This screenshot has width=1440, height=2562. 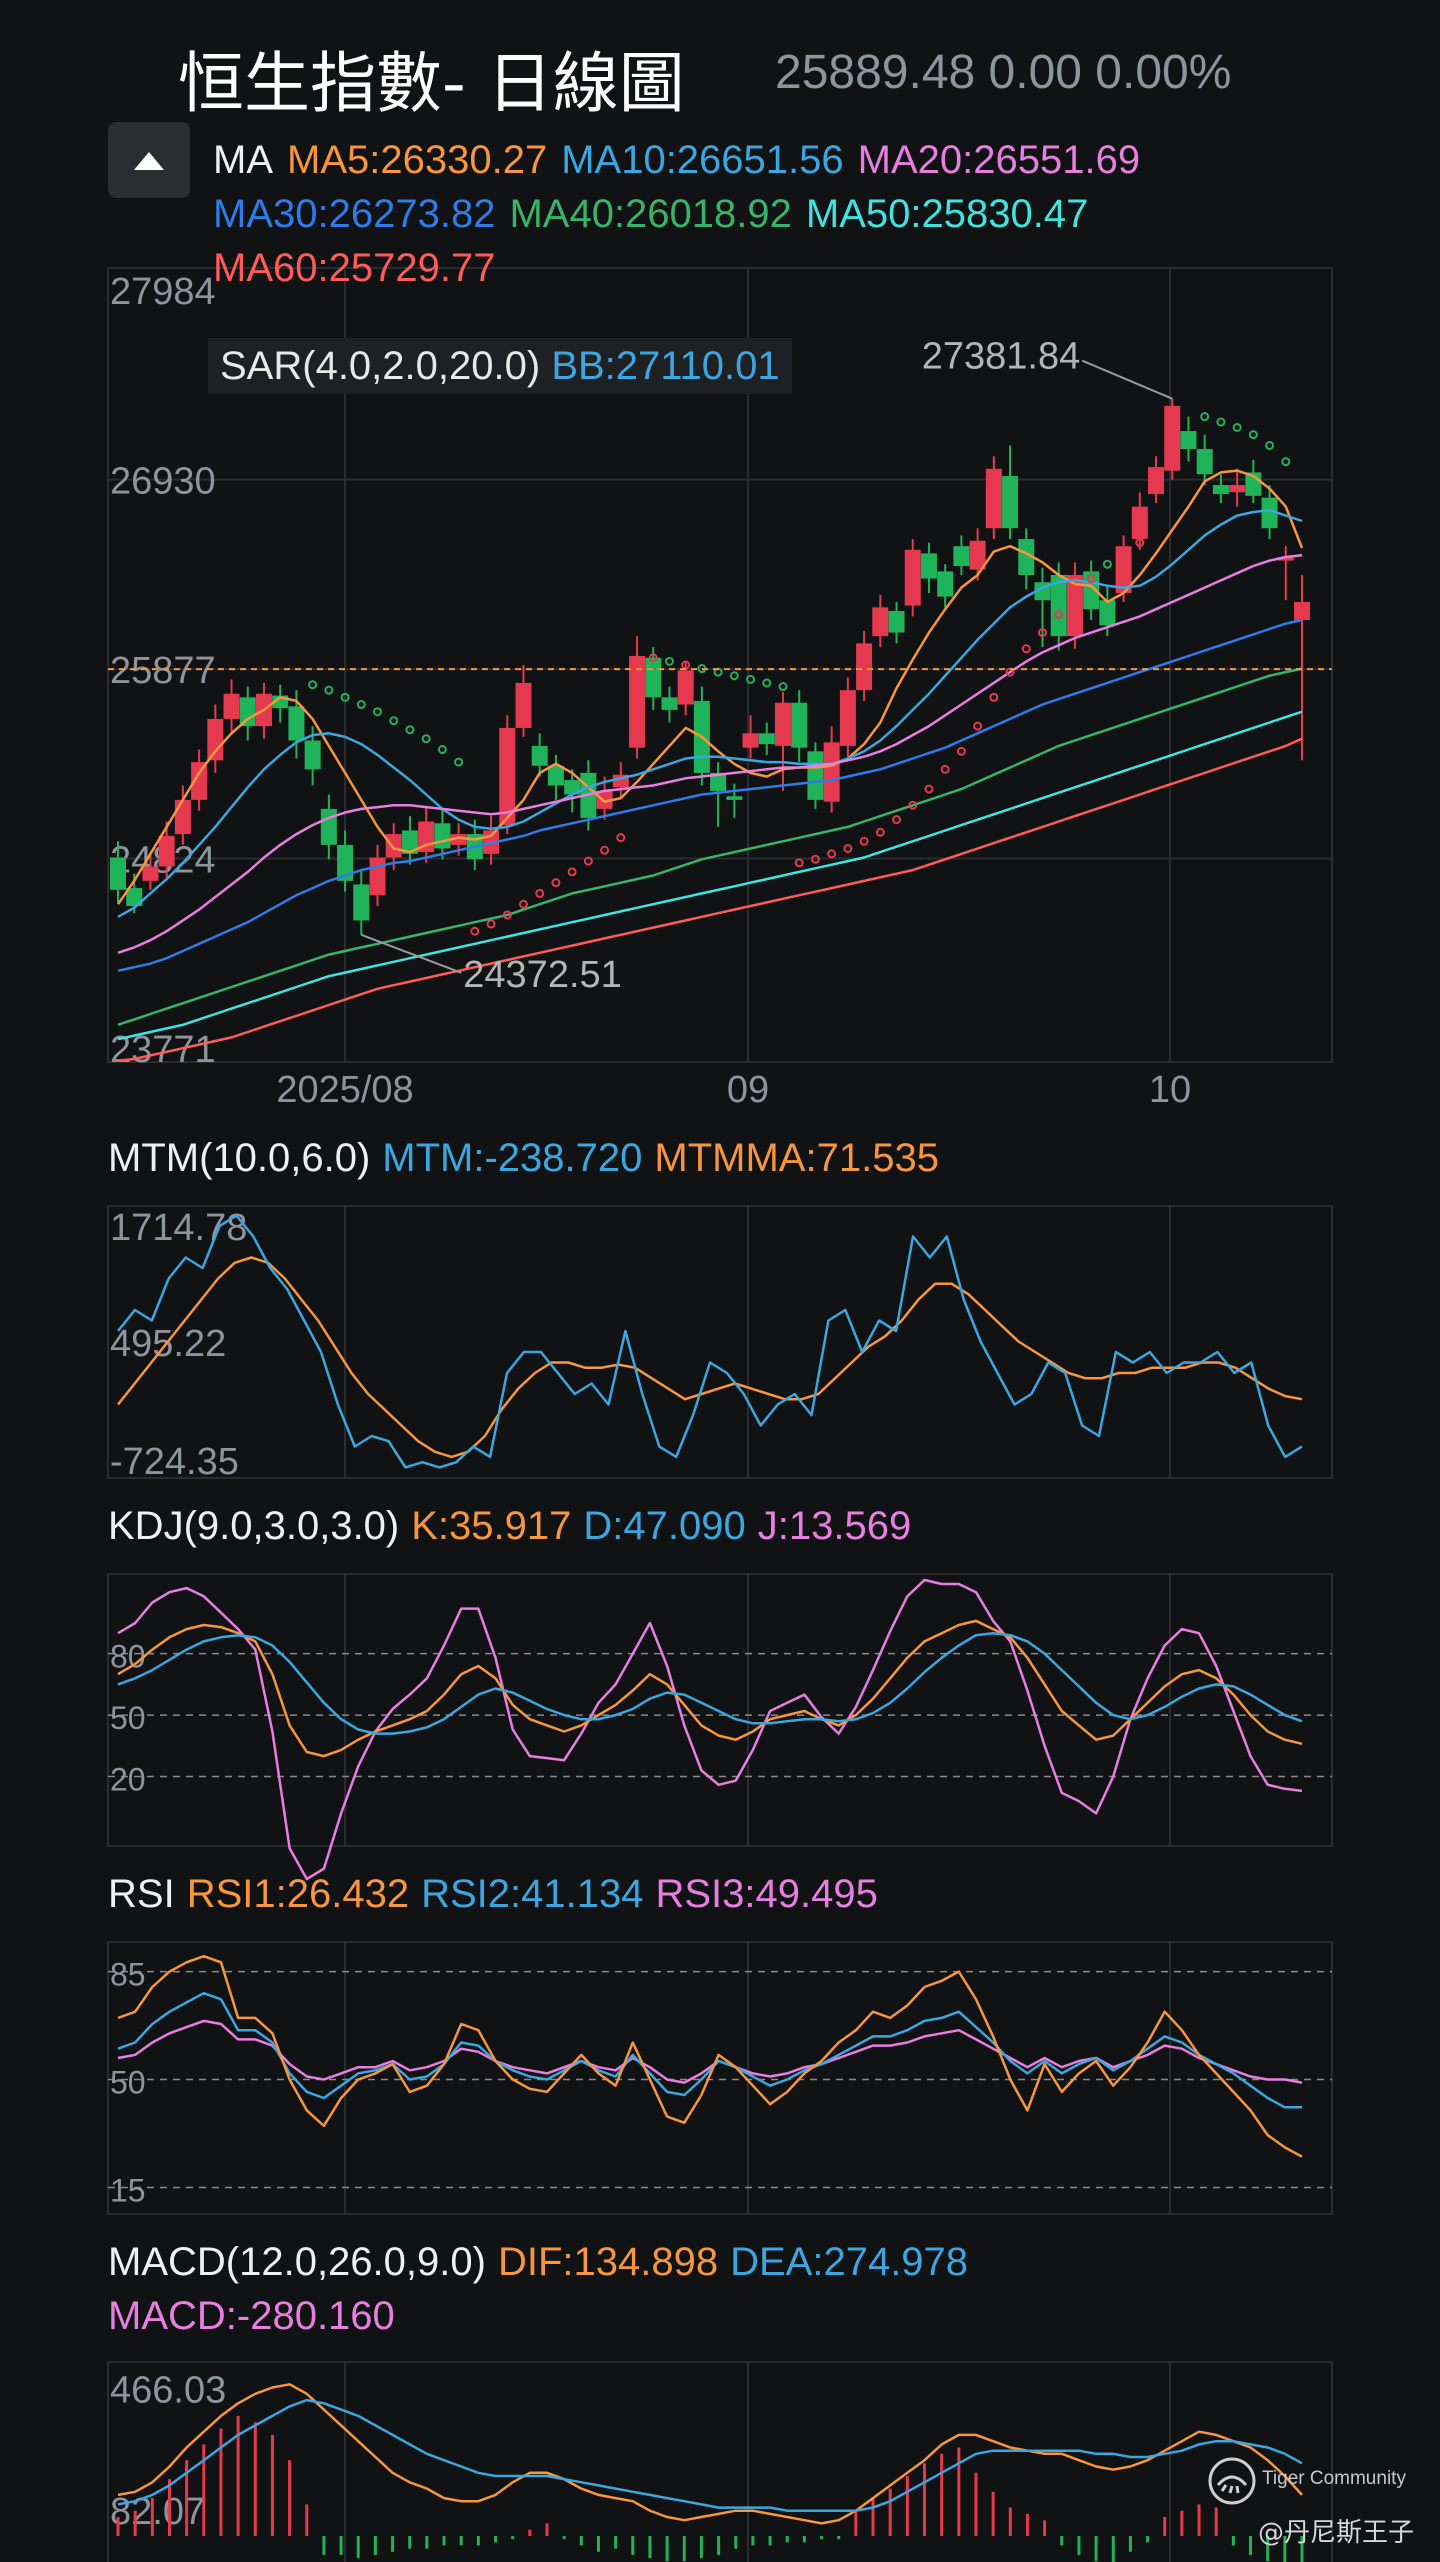 What do you see at coordinates (411, 953) in the screenshot?
I see `low-leader-line` at bounding box center [411, 953].